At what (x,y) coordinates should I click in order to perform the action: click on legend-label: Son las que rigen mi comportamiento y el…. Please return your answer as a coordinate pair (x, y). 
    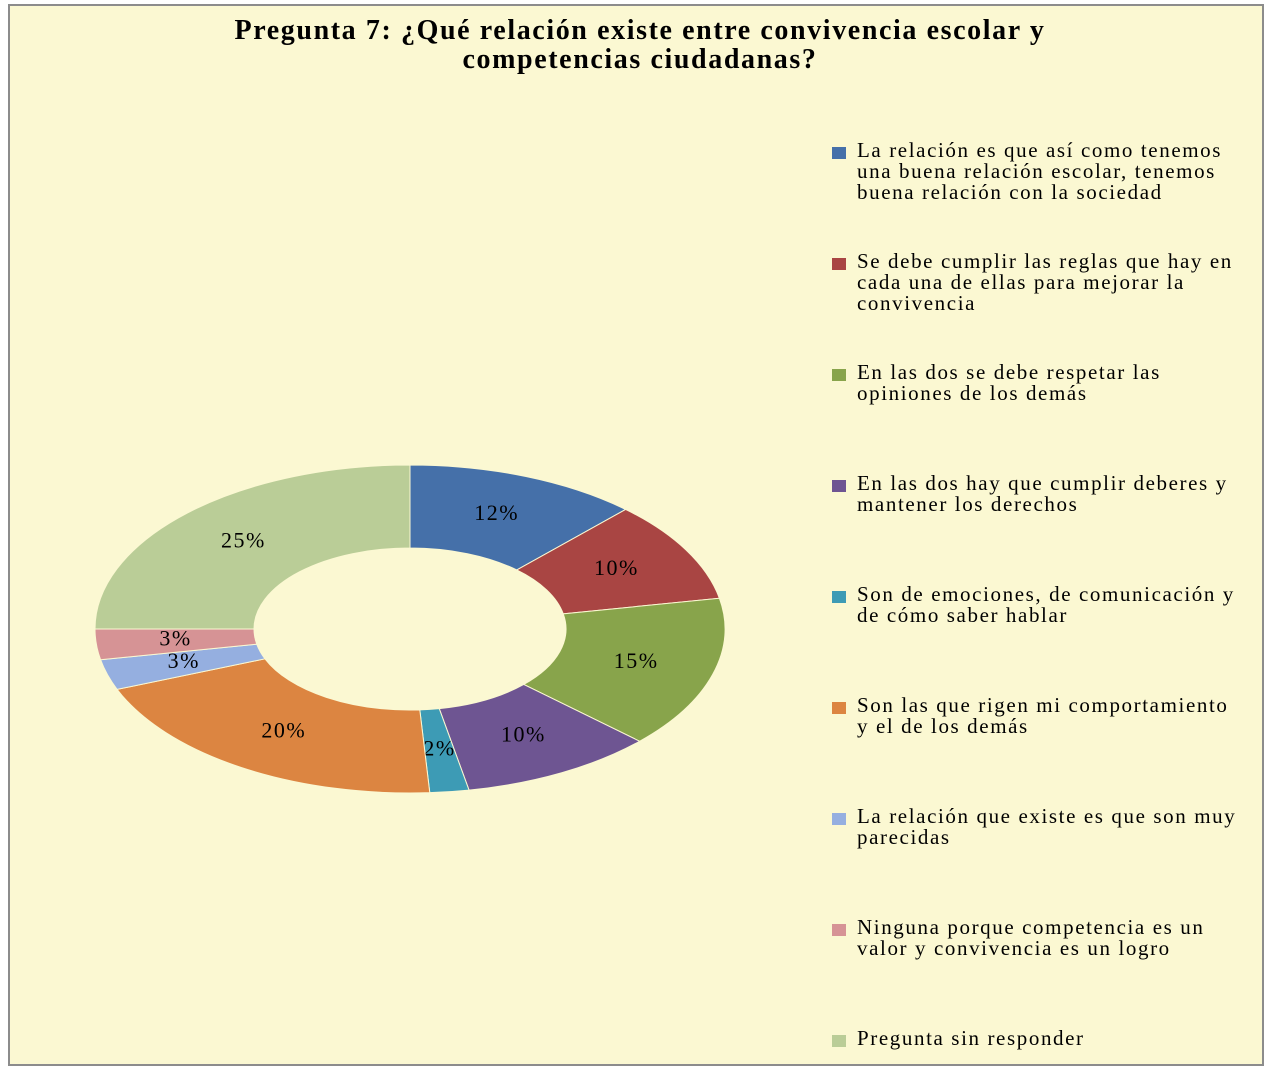
    Looking at the image, I should click on (1043, 715).